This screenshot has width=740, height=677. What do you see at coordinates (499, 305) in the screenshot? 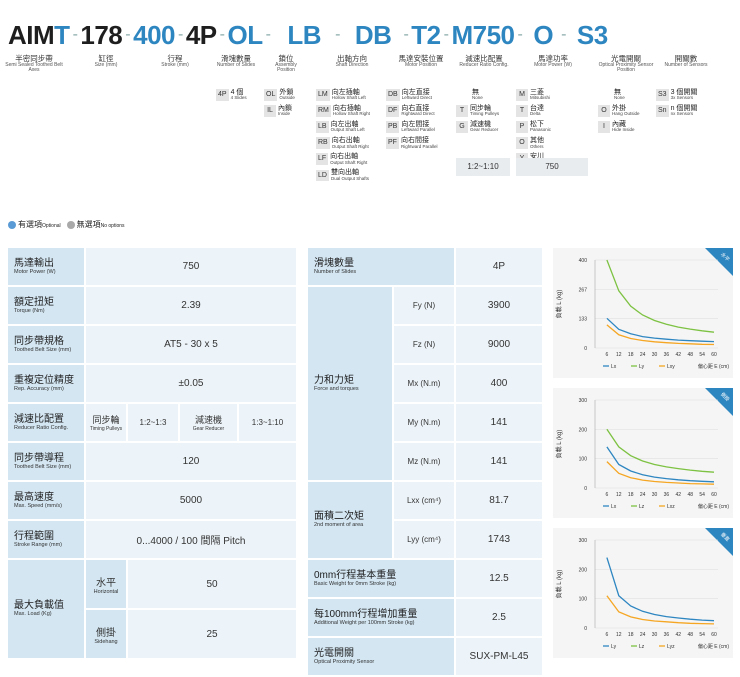
I see `force-value: 3900` at bounding box center [499, 305].